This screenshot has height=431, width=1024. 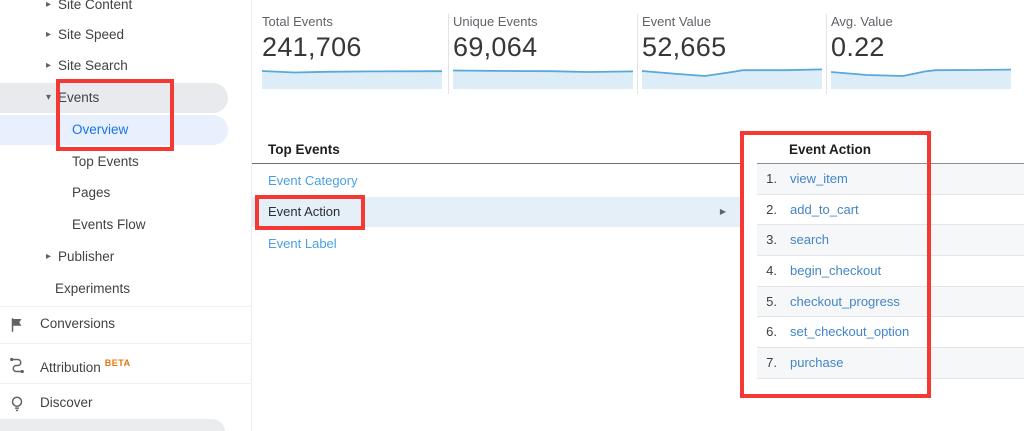 What do you see at coordinates (126, 324) in the screenshot?
I see `sidebar-item-conversions: Conversions` at bounding box center [126, 324].